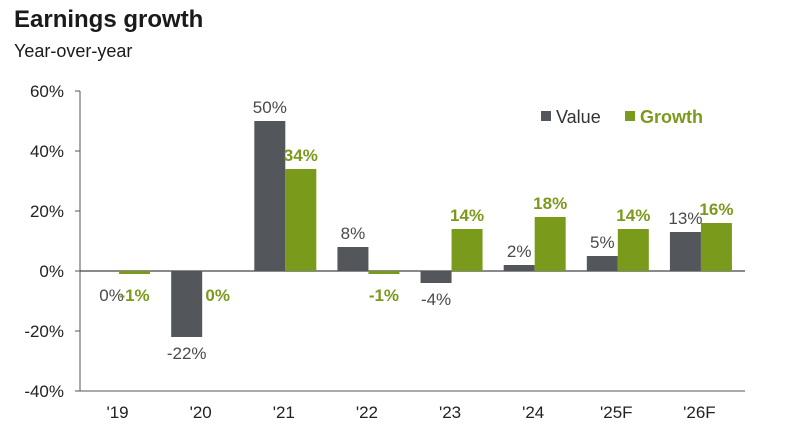 This screenshot has width=789, height=436. Describe the element at coordinates (51, 271) in the screenshot. I see `y-tick-label: 0%` at that location.